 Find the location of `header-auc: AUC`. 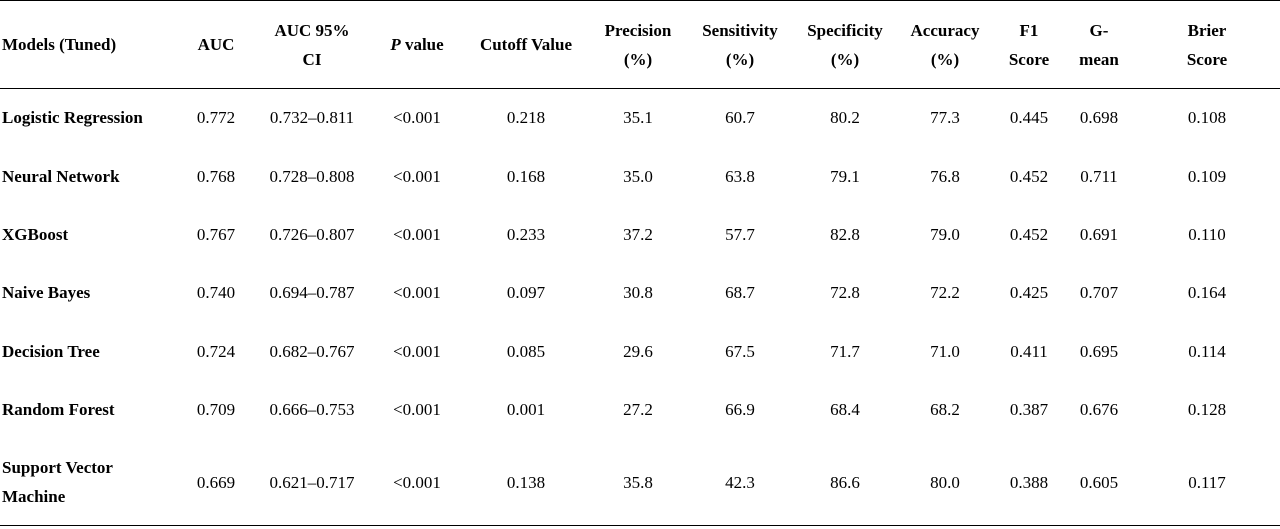

header-auc: AUC is located at coordinates (216, 44).